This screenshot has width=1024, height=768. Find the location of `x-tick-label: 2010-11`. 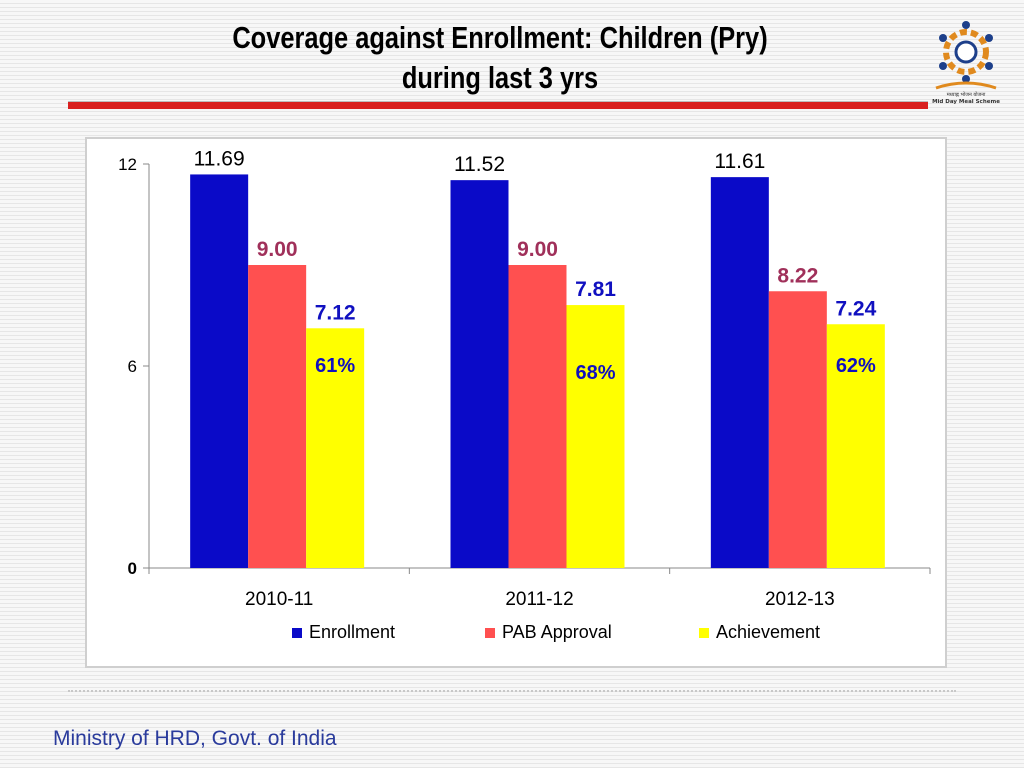

x-tick-label: 2010-11 is located at coordinates (279, 599).